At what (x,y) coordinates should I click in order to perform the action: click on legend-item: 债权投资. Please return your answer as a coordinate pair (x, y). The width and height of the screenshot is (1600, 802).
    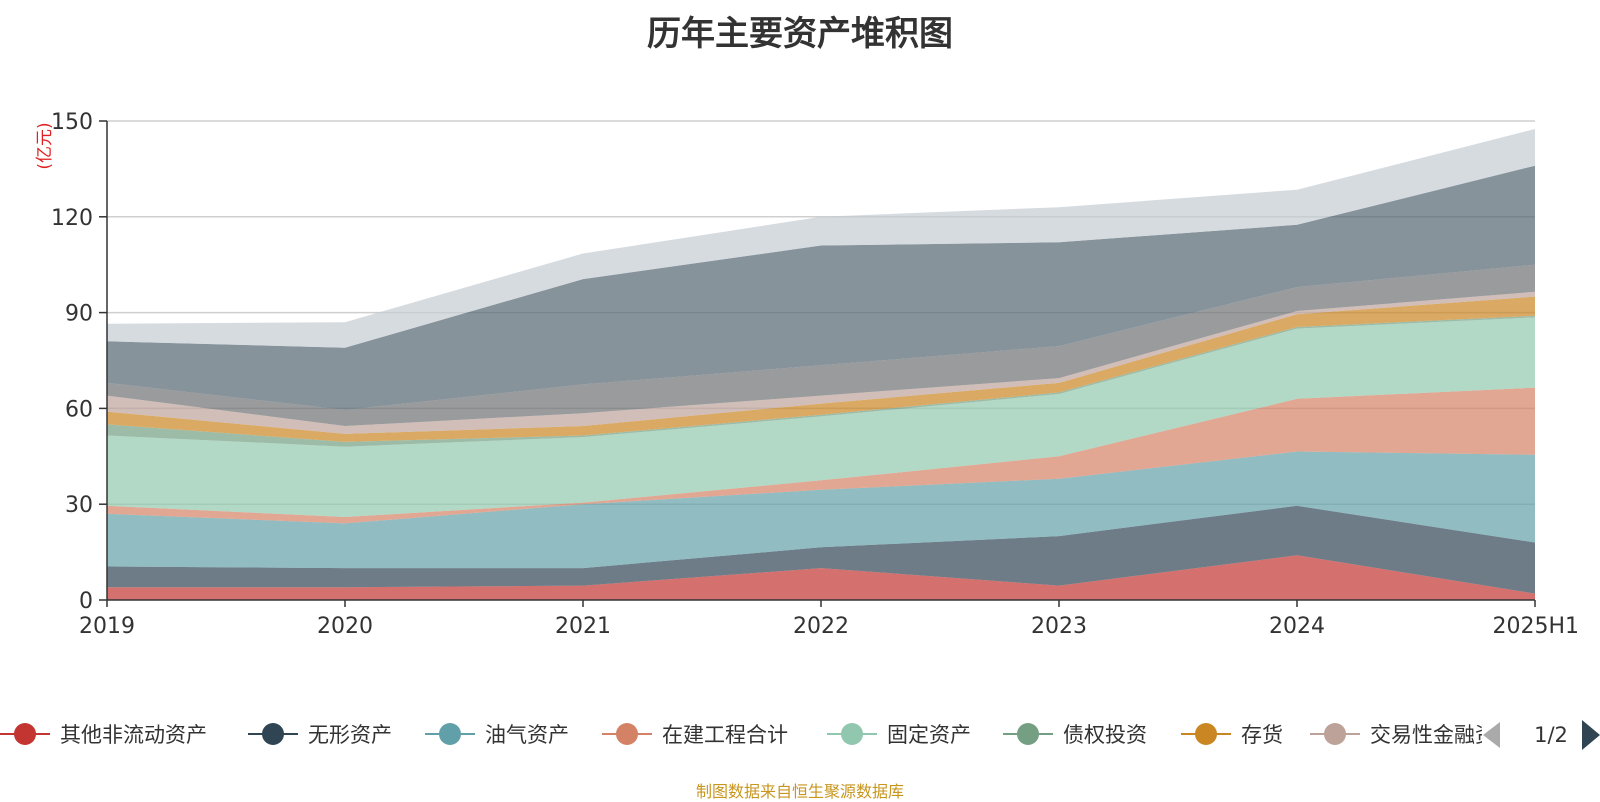
    Looking at the image, I should click on (1075, 735).